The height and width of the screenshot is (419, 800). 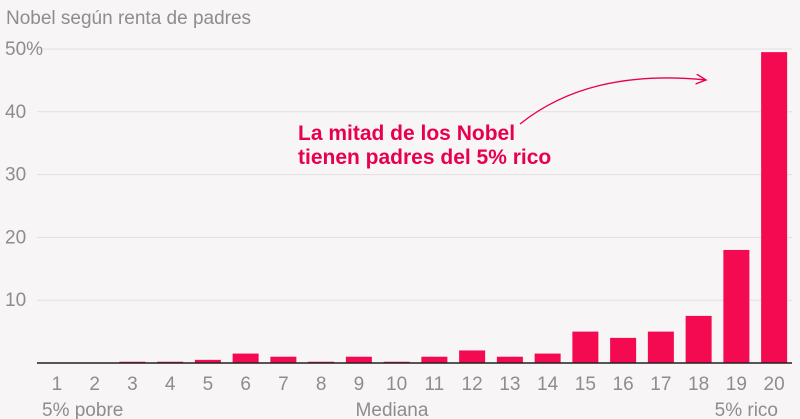 I want to click on x-tick-label: 1, so click(x=57, y=384).